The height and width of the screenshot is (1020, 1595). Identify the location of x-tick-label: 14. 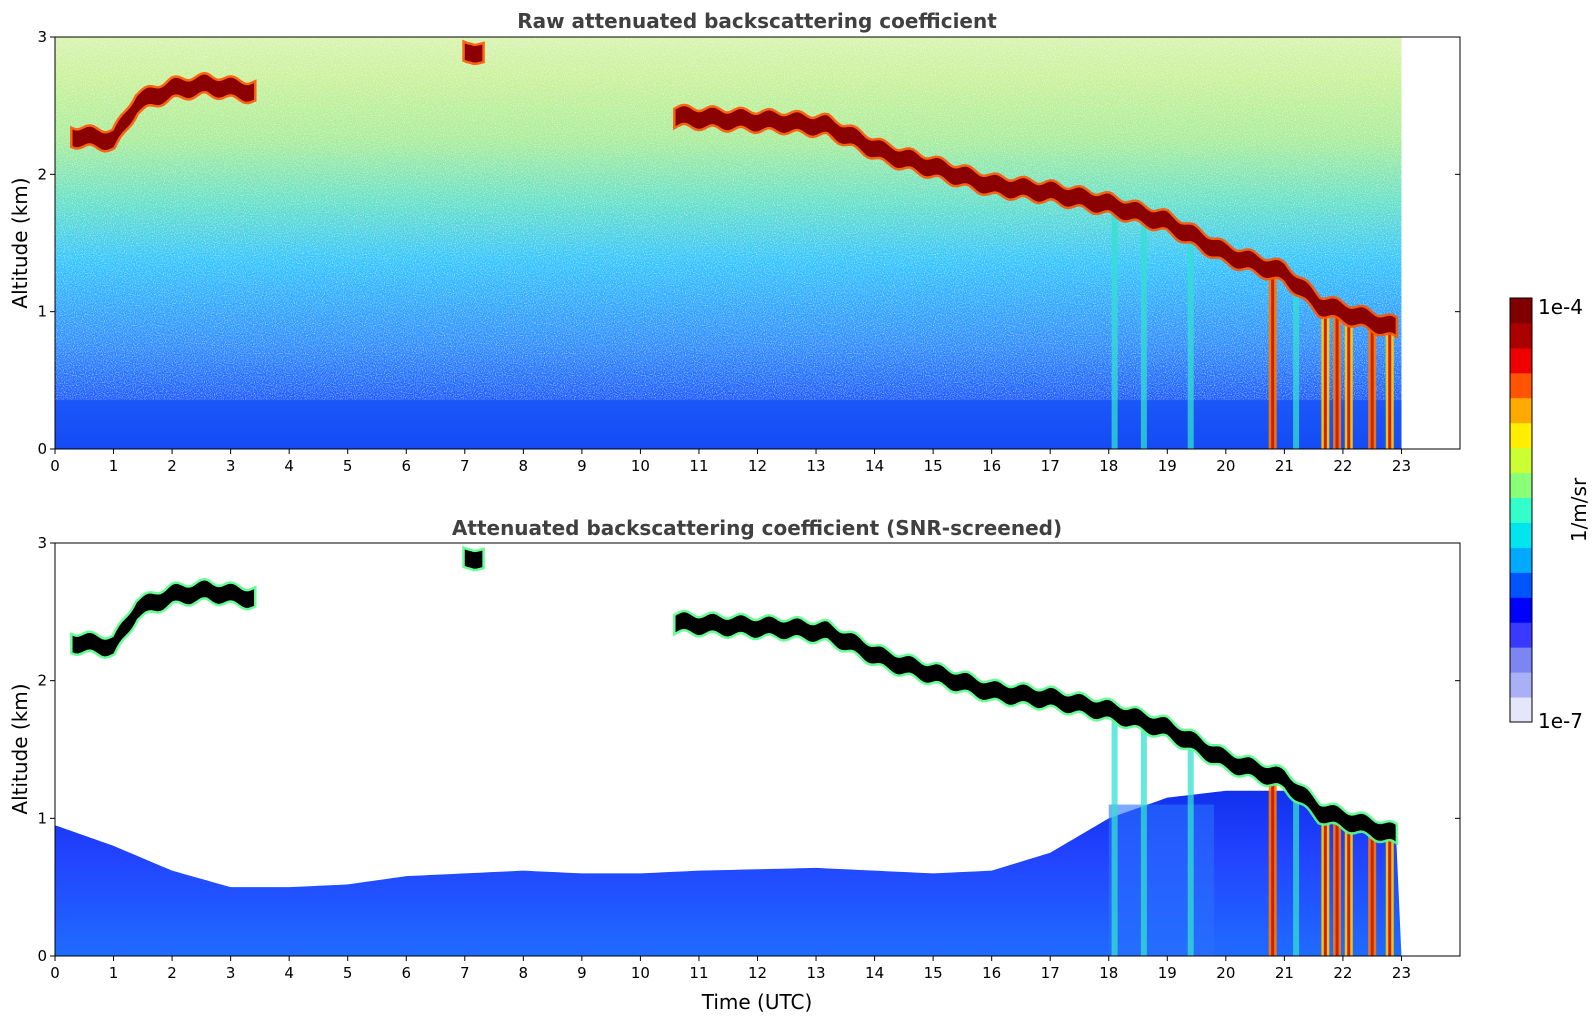
(874, 466).